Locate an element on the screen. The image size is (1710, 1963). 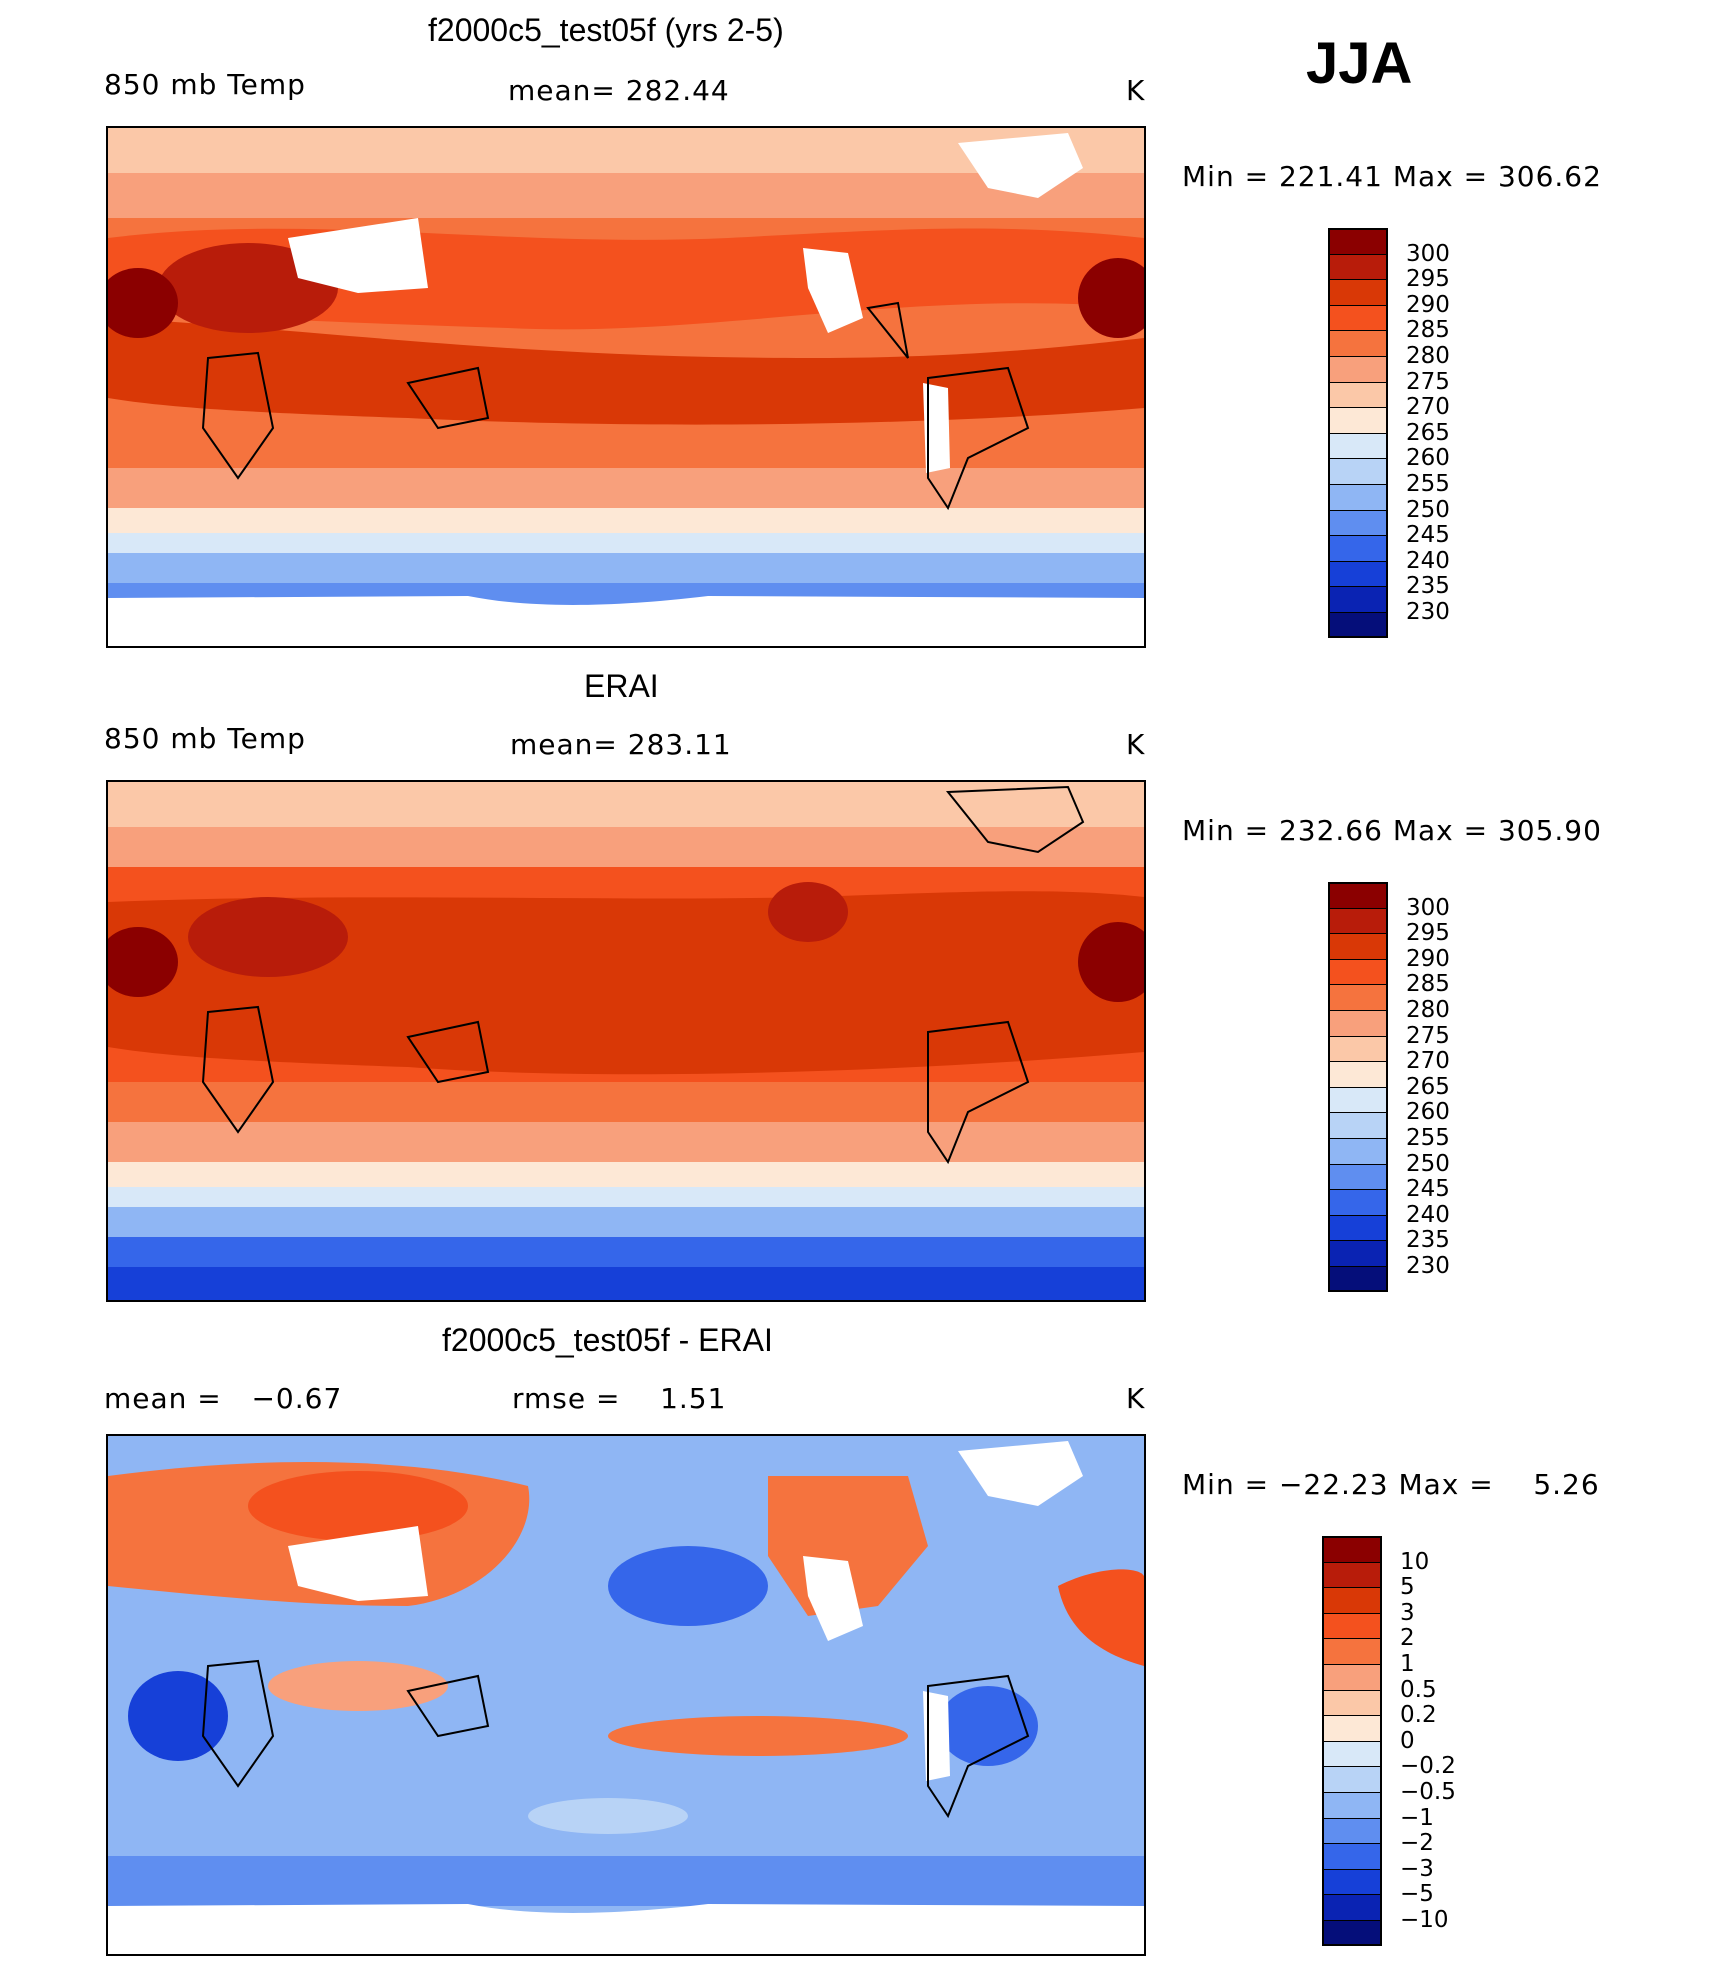
colorbar-tick-label: 260 is located at coordinates (1428, 1112).